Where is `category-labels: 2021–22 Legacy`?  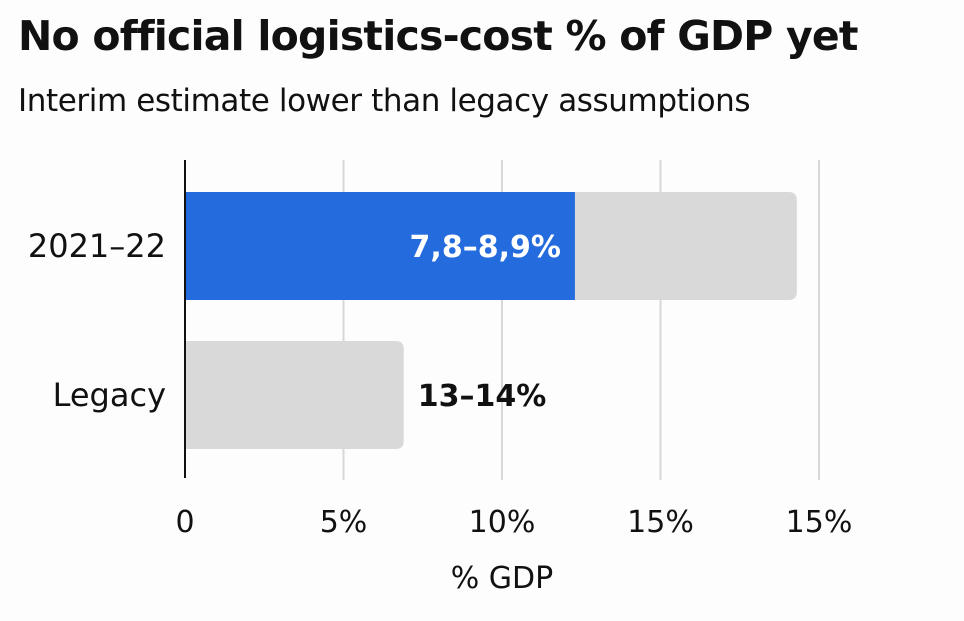
category-labels: 2021–22 Legacy is located at coordinates (97, 320).